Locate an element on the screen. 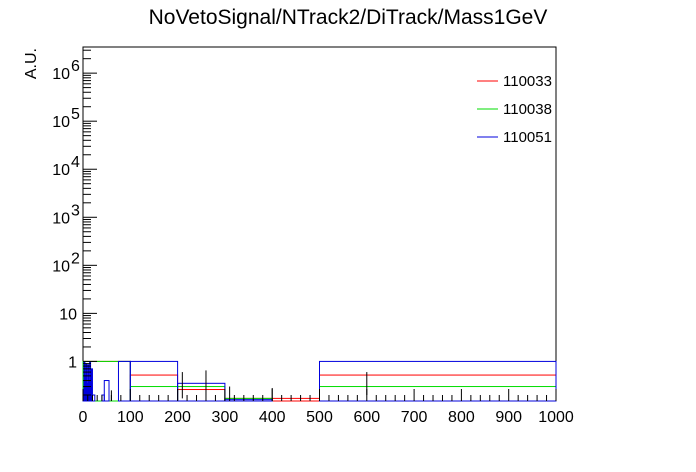 This screenshot has width=696, height=472. x-tick-label: 900 is located at coordinates (508, 417).